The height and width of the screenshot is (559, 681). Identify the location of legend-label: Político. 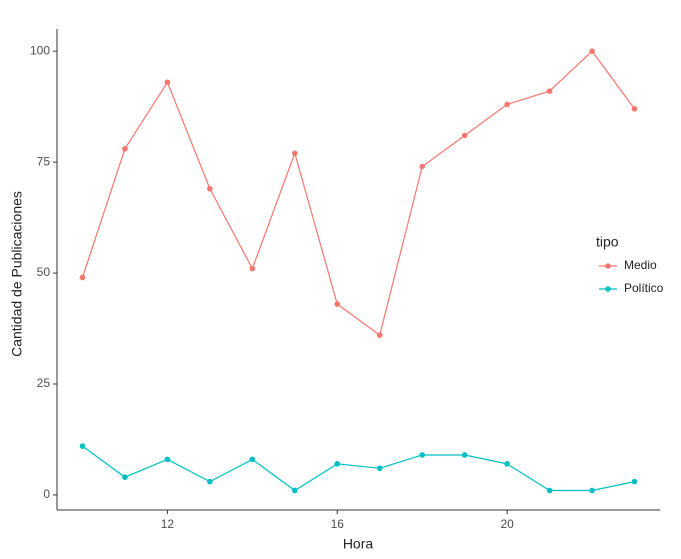
(644, 288).